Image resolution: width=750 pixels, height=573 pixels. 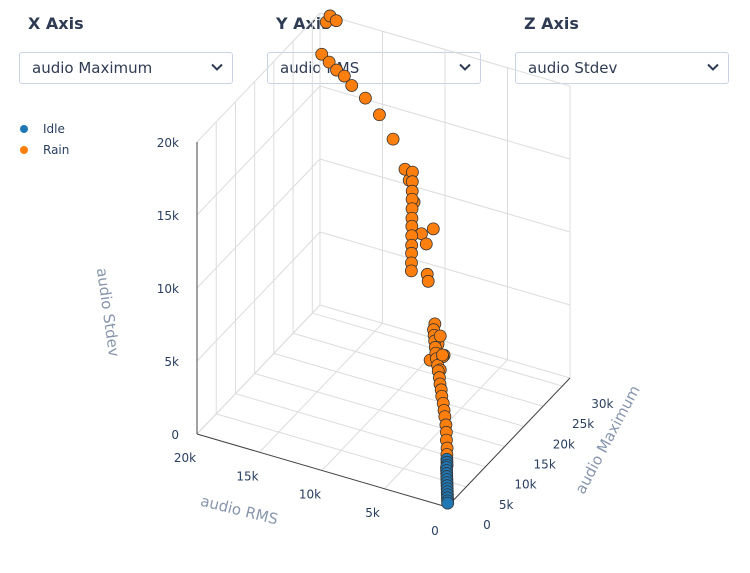 I want to click on y-tick-label: 0, so click(x=435, y=531).